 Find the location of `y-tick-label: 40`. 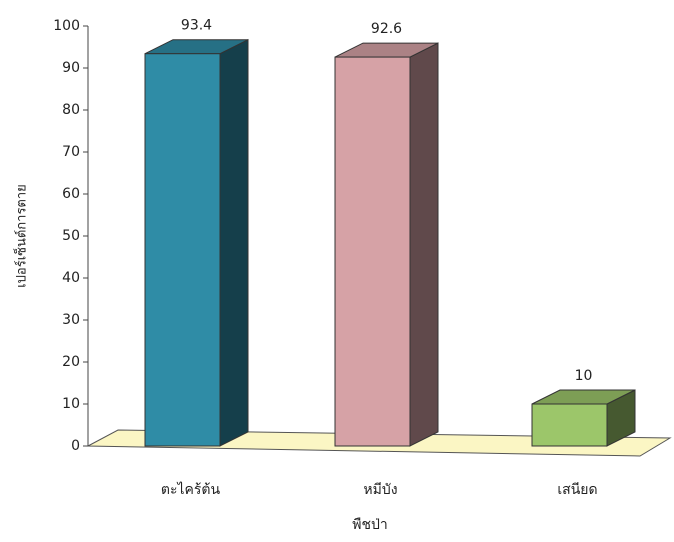

y-tick-label: 40 is located at coordinates (71, 278).